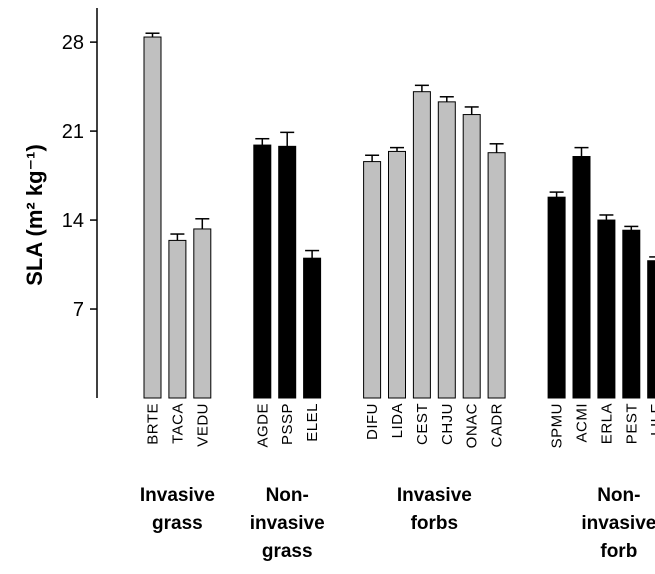 This screenshot has height=574, width=655. Describe the element at coordinates (372, 421) in the screenshot. I see `category-label-difu: DIFU` at that location.